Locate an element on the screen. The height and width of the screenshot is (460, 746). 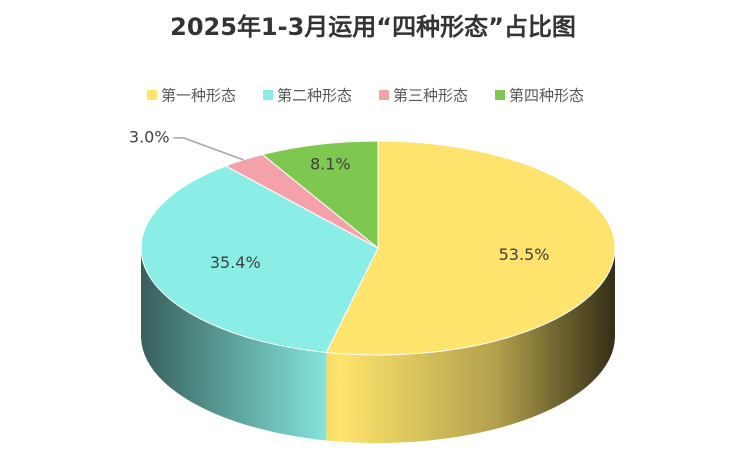
legend-label: 第二种形态 is located at coordinates (314, 96).